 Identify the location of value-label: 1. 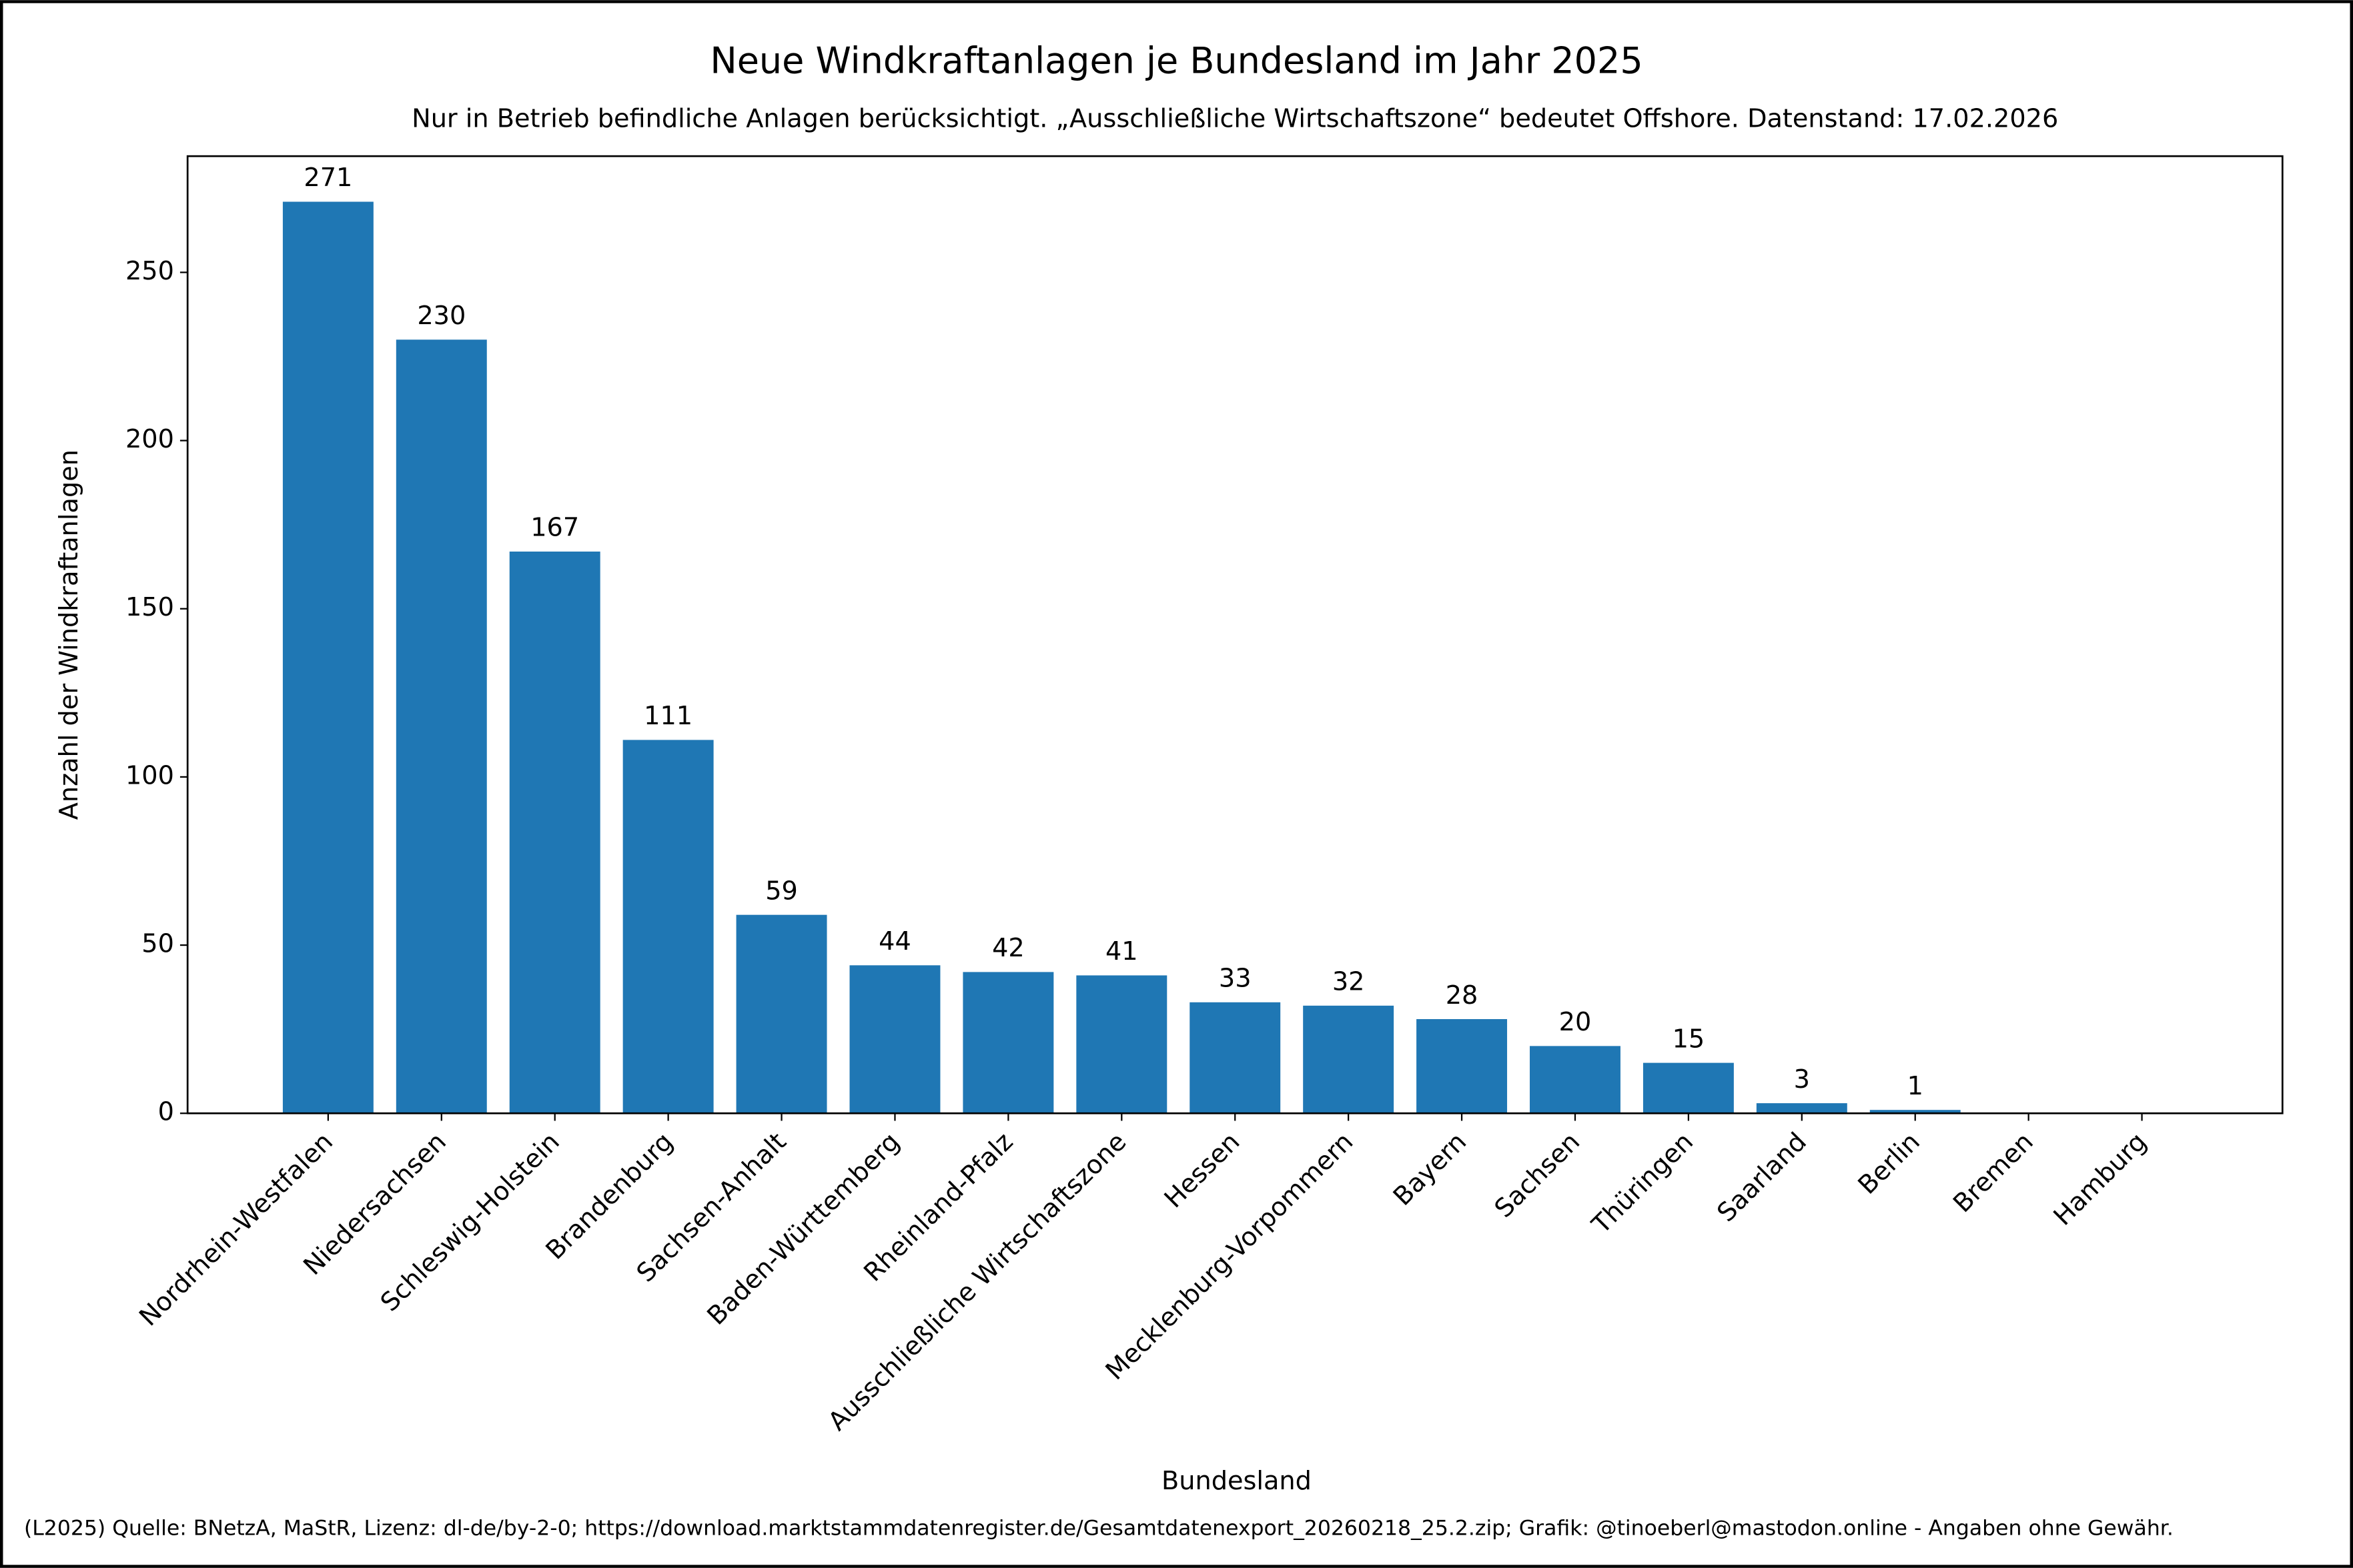
(1915, 1086).